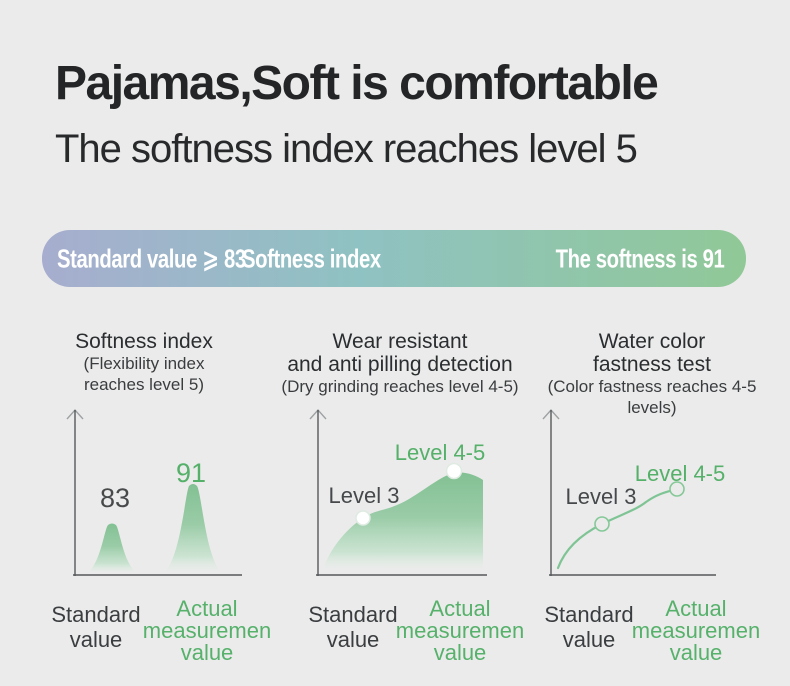 The height and width of the screenshot is (686, 790). I want to click on fastness-line, so click(617, 528).